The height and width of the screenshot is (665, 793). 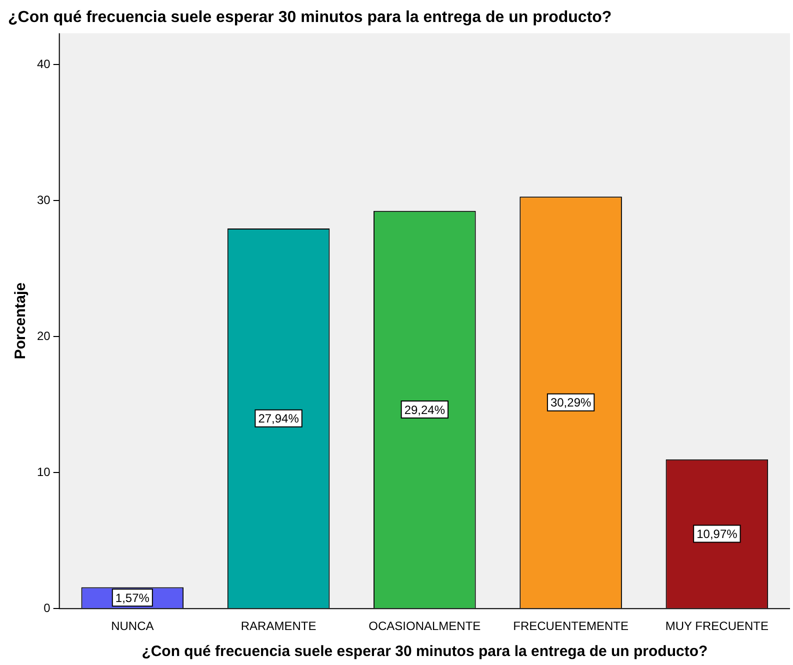 What do you see at coordinates (278, 626) in the screenshot?
I see `x-tick-label: RARAMENTE` at bounding box center [278, 626].